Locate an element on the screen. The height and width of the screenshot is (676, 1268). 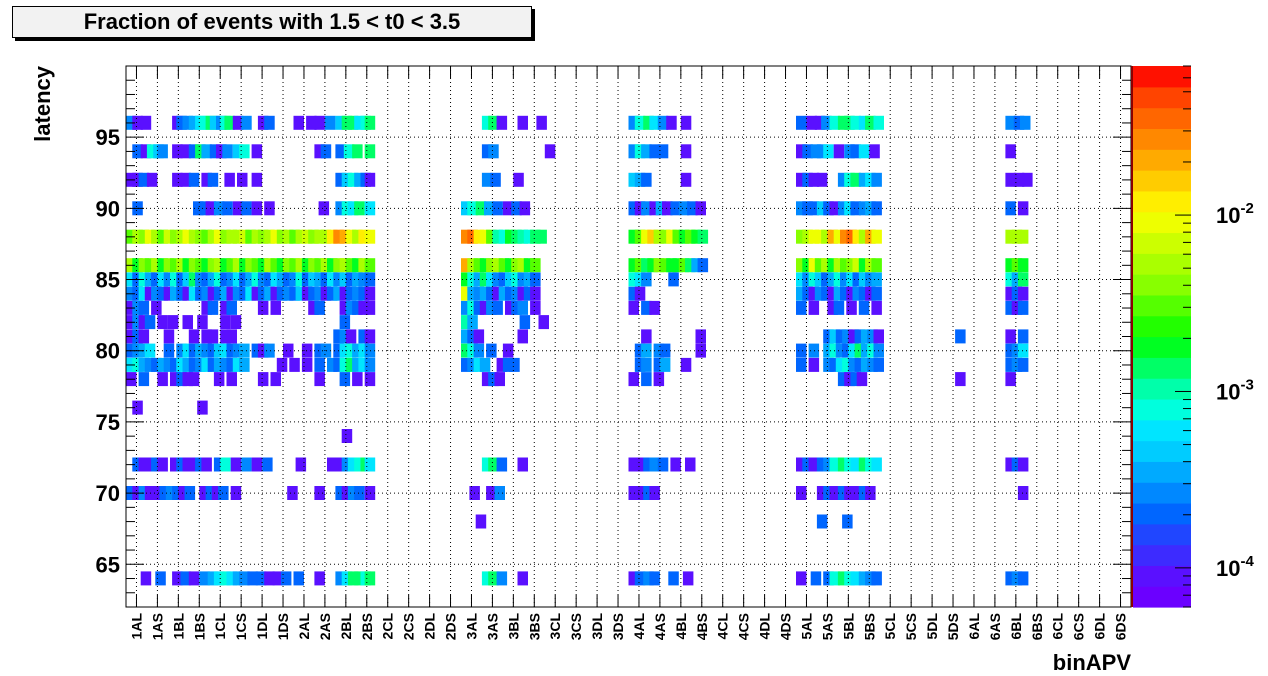
x-tick-label: 4DL is located at coordinates (765, 626).